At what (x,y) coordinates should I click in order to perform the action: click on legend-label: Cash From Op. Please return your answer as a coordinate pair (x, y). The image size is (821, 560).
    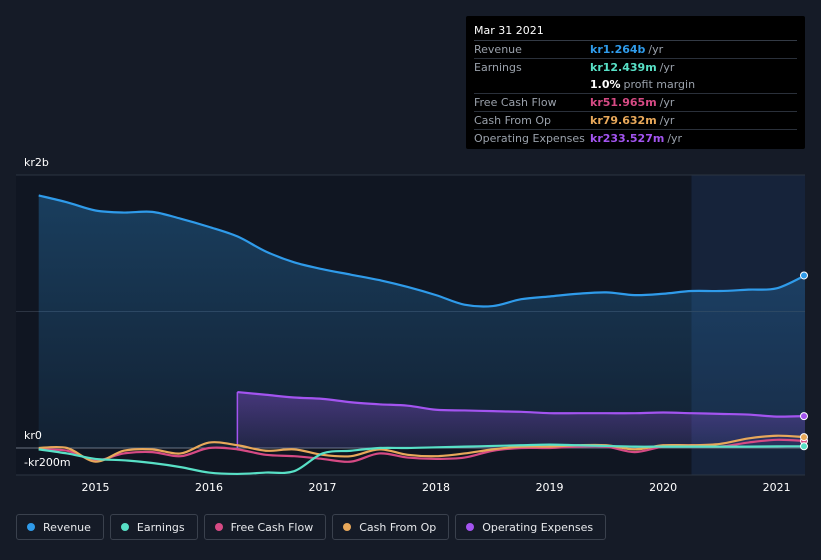
    Looking at the image, I should click on (398, 527).